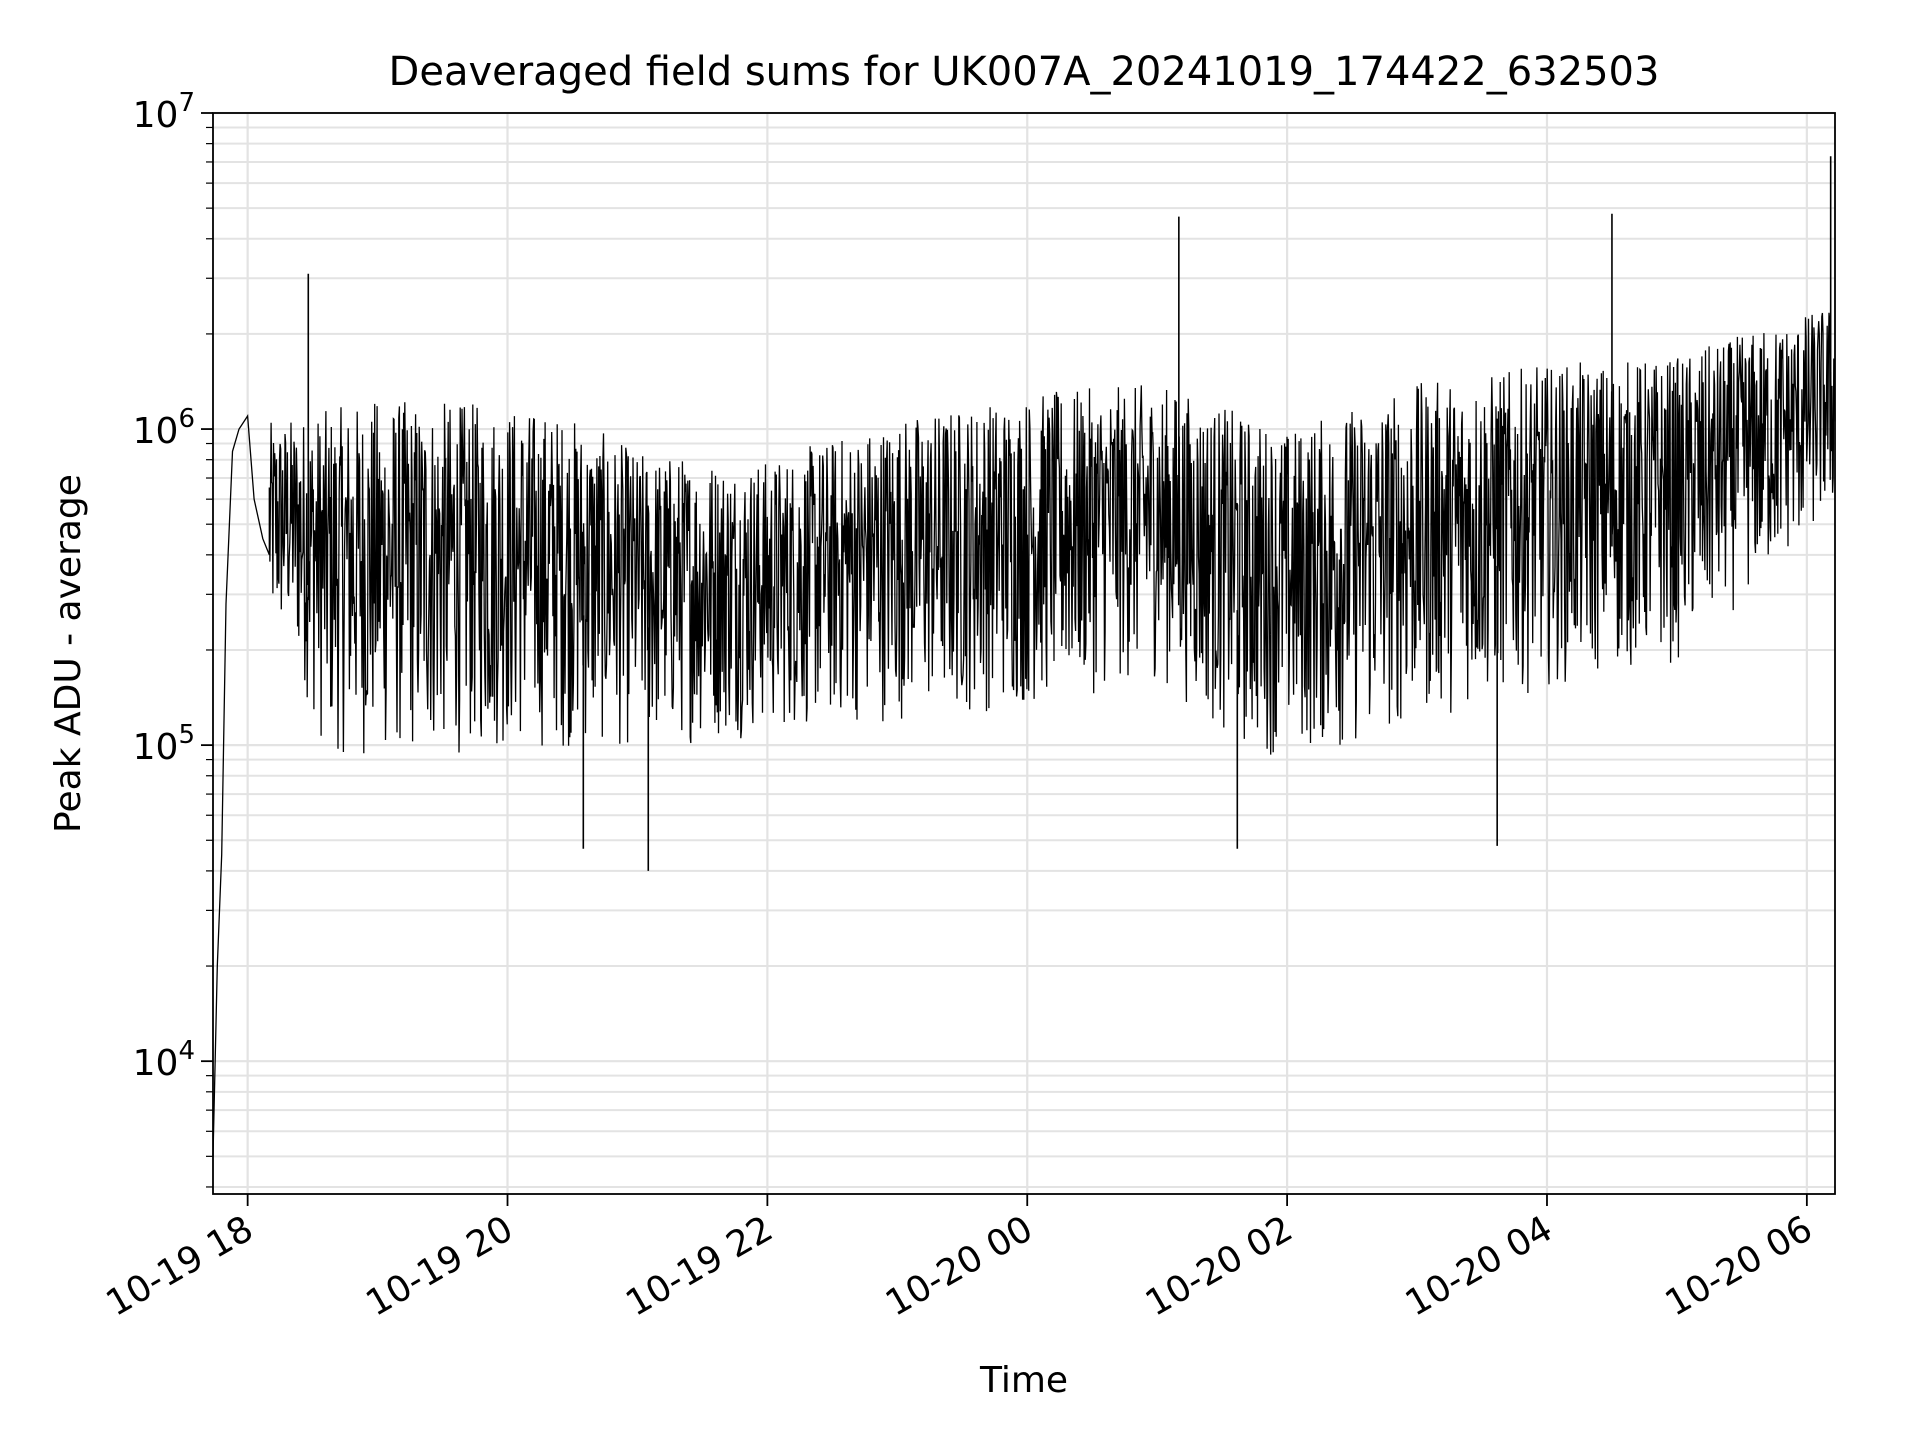 The width and height of the screenshot is (1920, 1445). What do you see at coordinates (186, 1051) in the screenshot?
I see `y-tick-exponent: 4` at bounding box center [186, 1051].